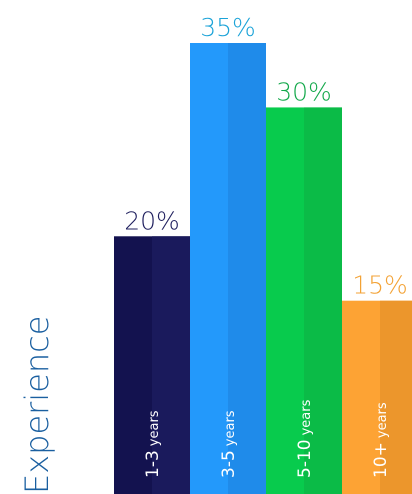 This screenshot has width=412, height=494. I want to click on category-label-1: 1-3 years, so click(153, 444).